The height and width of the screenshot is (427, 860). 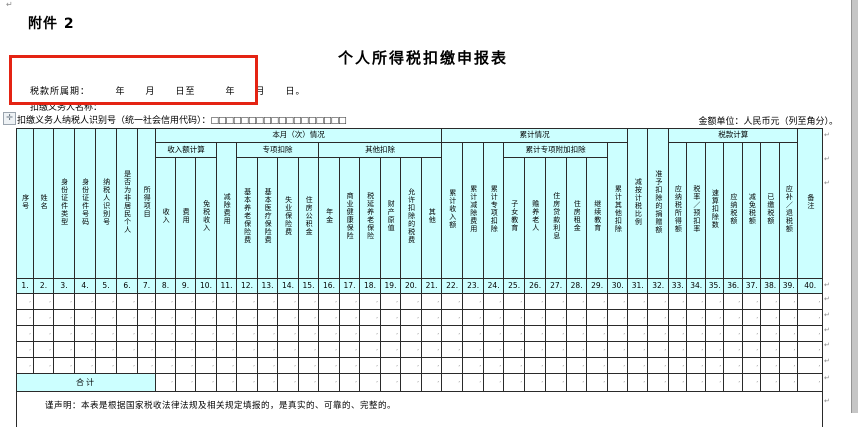 What do you see at coordinates (597, 218) in the screenshot?
I see `col-header-continuing-education: 继续教育` at bounding box center [597, 218].